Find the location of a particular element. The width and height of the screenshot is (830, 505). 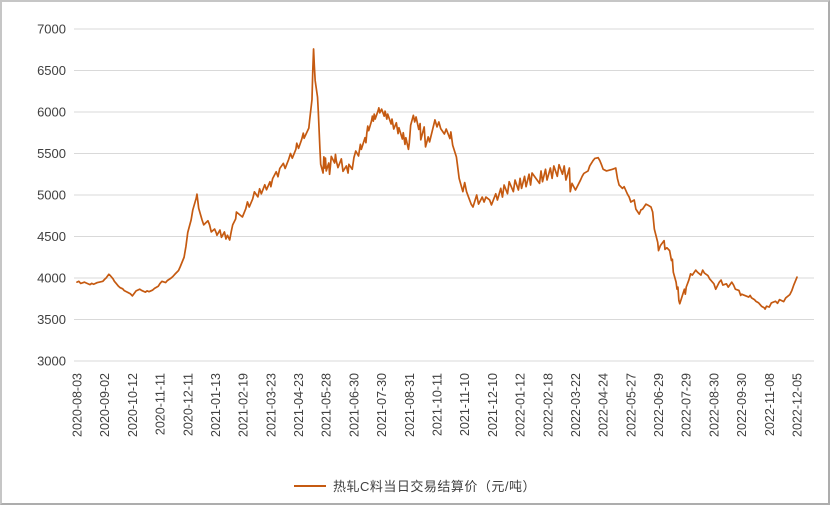

x-axis-label: 2020-10-12 is located at coordinates (133, 405).